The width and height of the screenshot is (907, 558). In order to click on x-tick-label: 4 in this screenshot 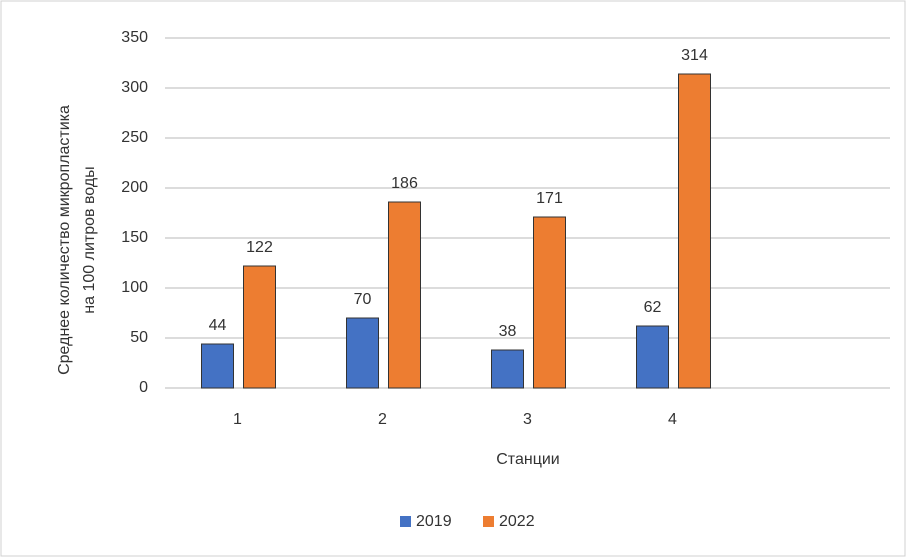, I will do `click(672, 419)`.